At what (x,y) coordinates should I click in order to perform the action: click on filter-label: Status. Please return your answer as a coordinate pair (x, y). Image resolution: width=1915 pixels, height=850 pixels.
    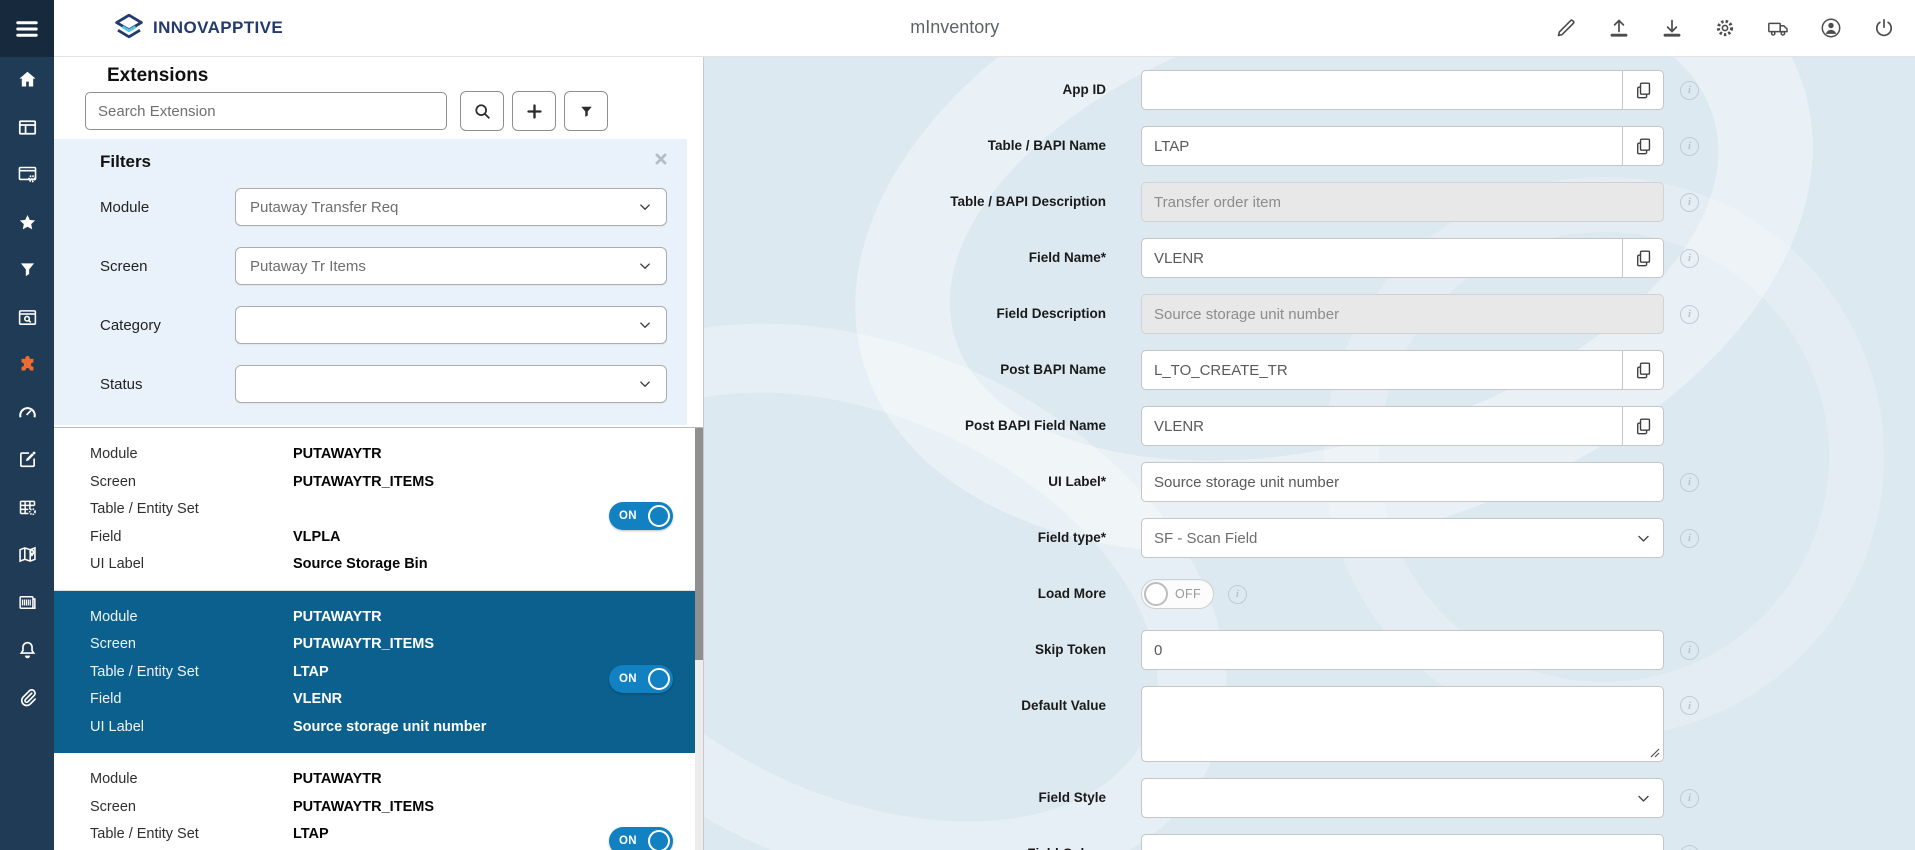
    Looking at the image, I should click on (121, 384).